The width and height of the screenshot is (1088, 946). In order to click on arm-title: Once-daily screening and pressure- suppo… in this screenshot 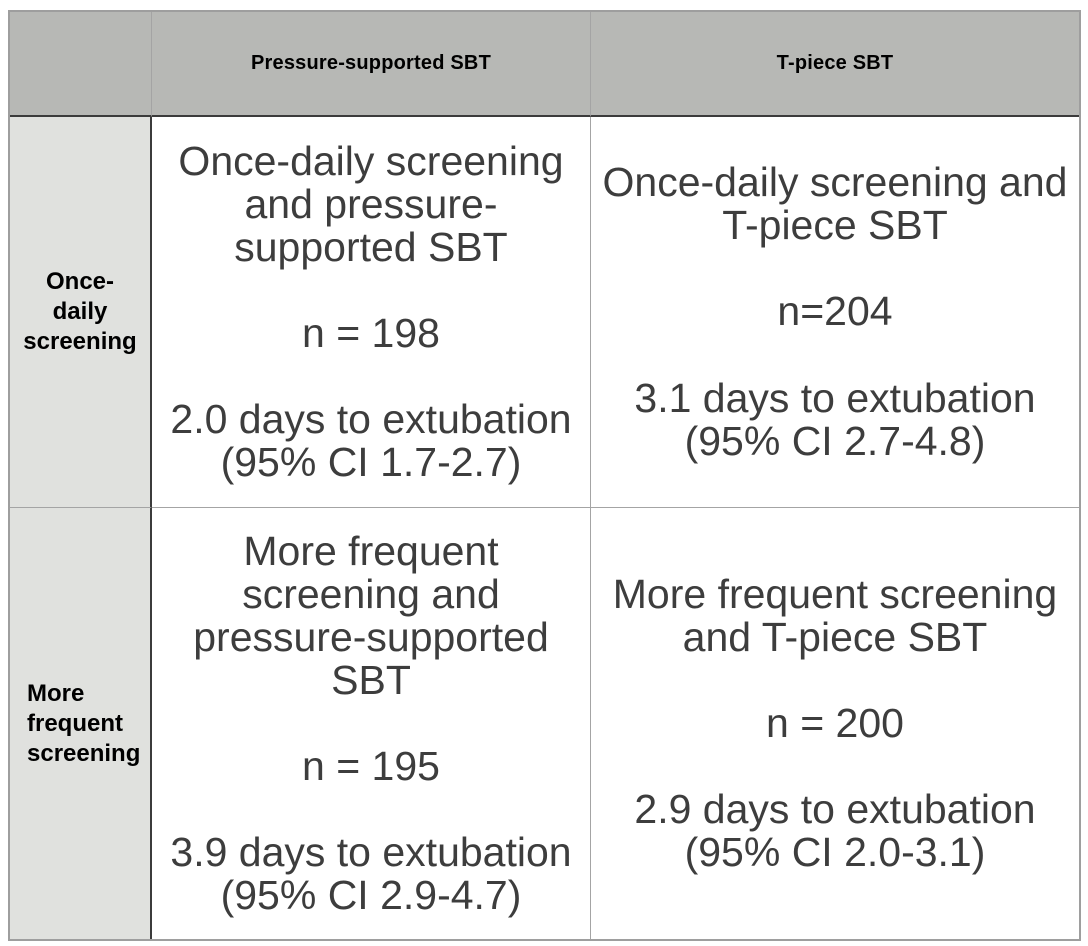, I will do `click(371, 203)`.